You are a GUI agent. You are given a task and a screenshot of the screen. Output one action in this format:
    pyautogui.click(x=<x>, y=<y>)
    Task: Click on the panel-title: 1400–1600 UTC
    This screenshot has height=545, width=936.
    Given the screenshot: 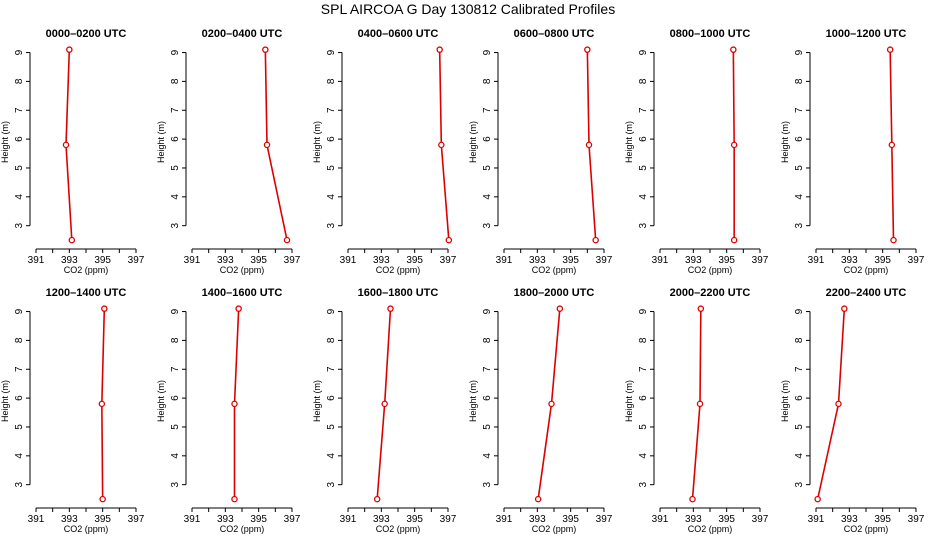 What is the action you would take?
    pyautogui.click(x=242, y=293)
    